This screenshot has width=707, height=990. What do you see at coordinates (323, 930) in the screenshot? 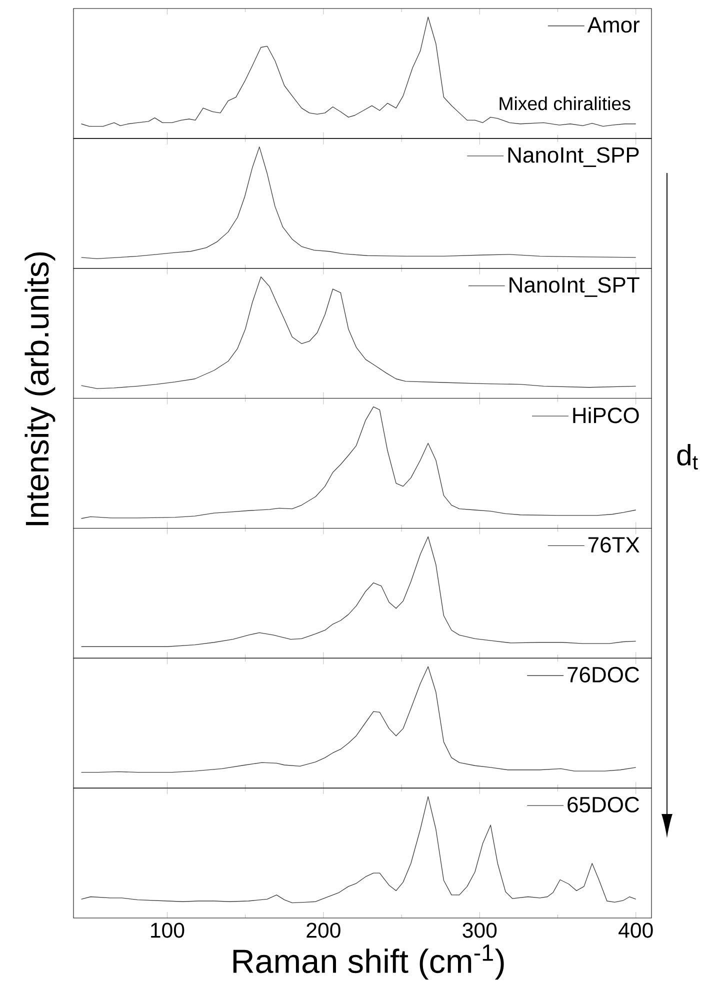
I see `x-tick-label: 200` at bounding box center [323, 930].